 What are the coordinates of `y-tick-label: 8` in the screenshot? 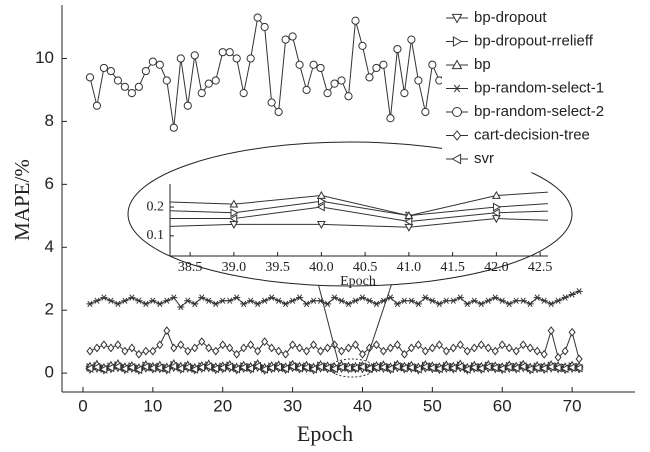 It's located at (49, 120).